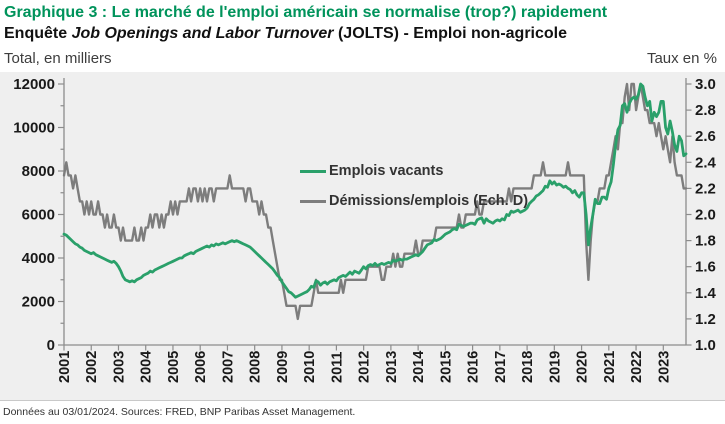 Image resolution: width=725 pixels, height=424 pixels. What do you see at coordinates (313, 201) in the screenshot?
I see `legend-swatch-gray-line` at bounding box center [313, 201].